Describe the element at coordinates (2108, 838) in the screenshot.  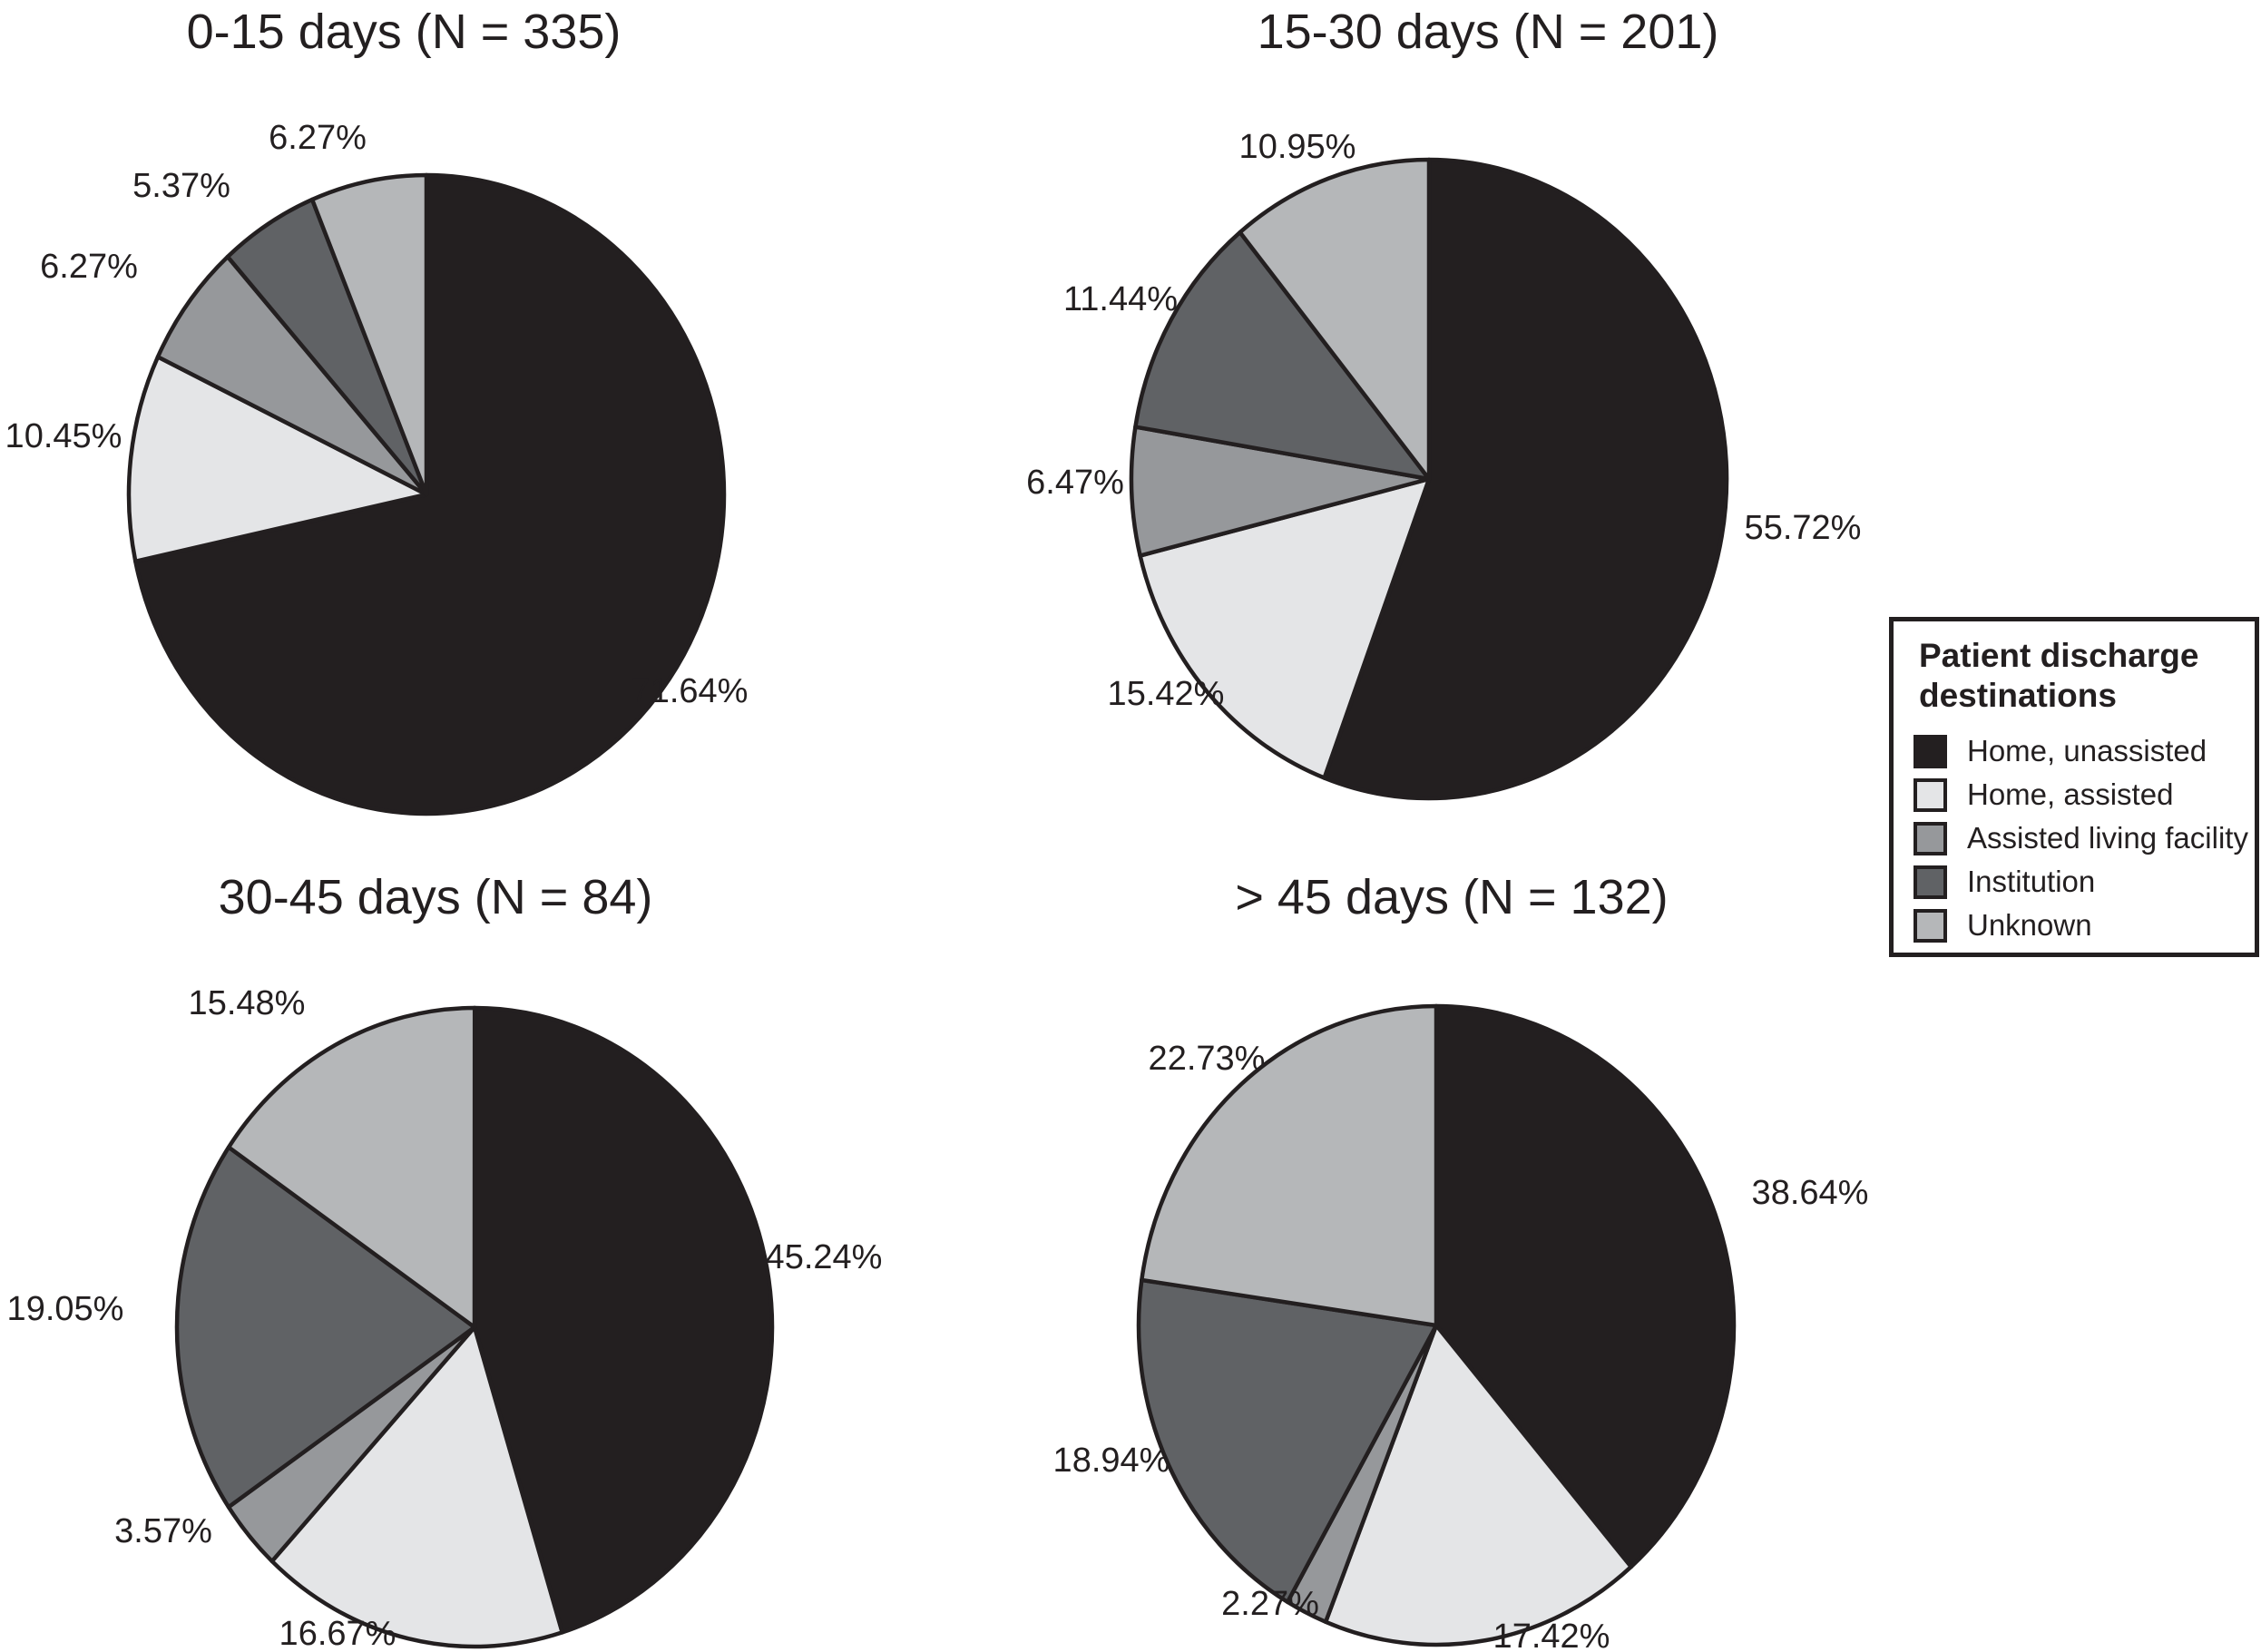
I see `legend-item-label: Assisted living facility` at that location.